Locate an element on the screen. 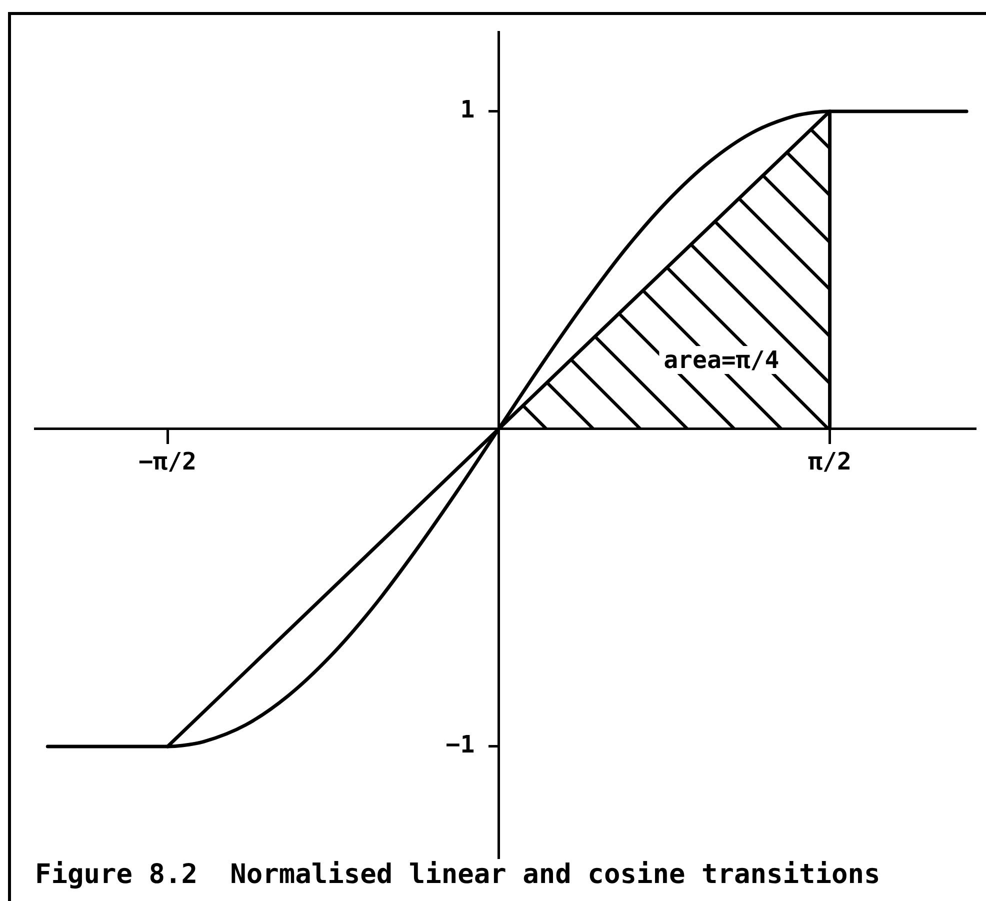 The width and height of the screenshot is (986, 901). x-tick-label: −π/2 is located at coordinates (167, 462).